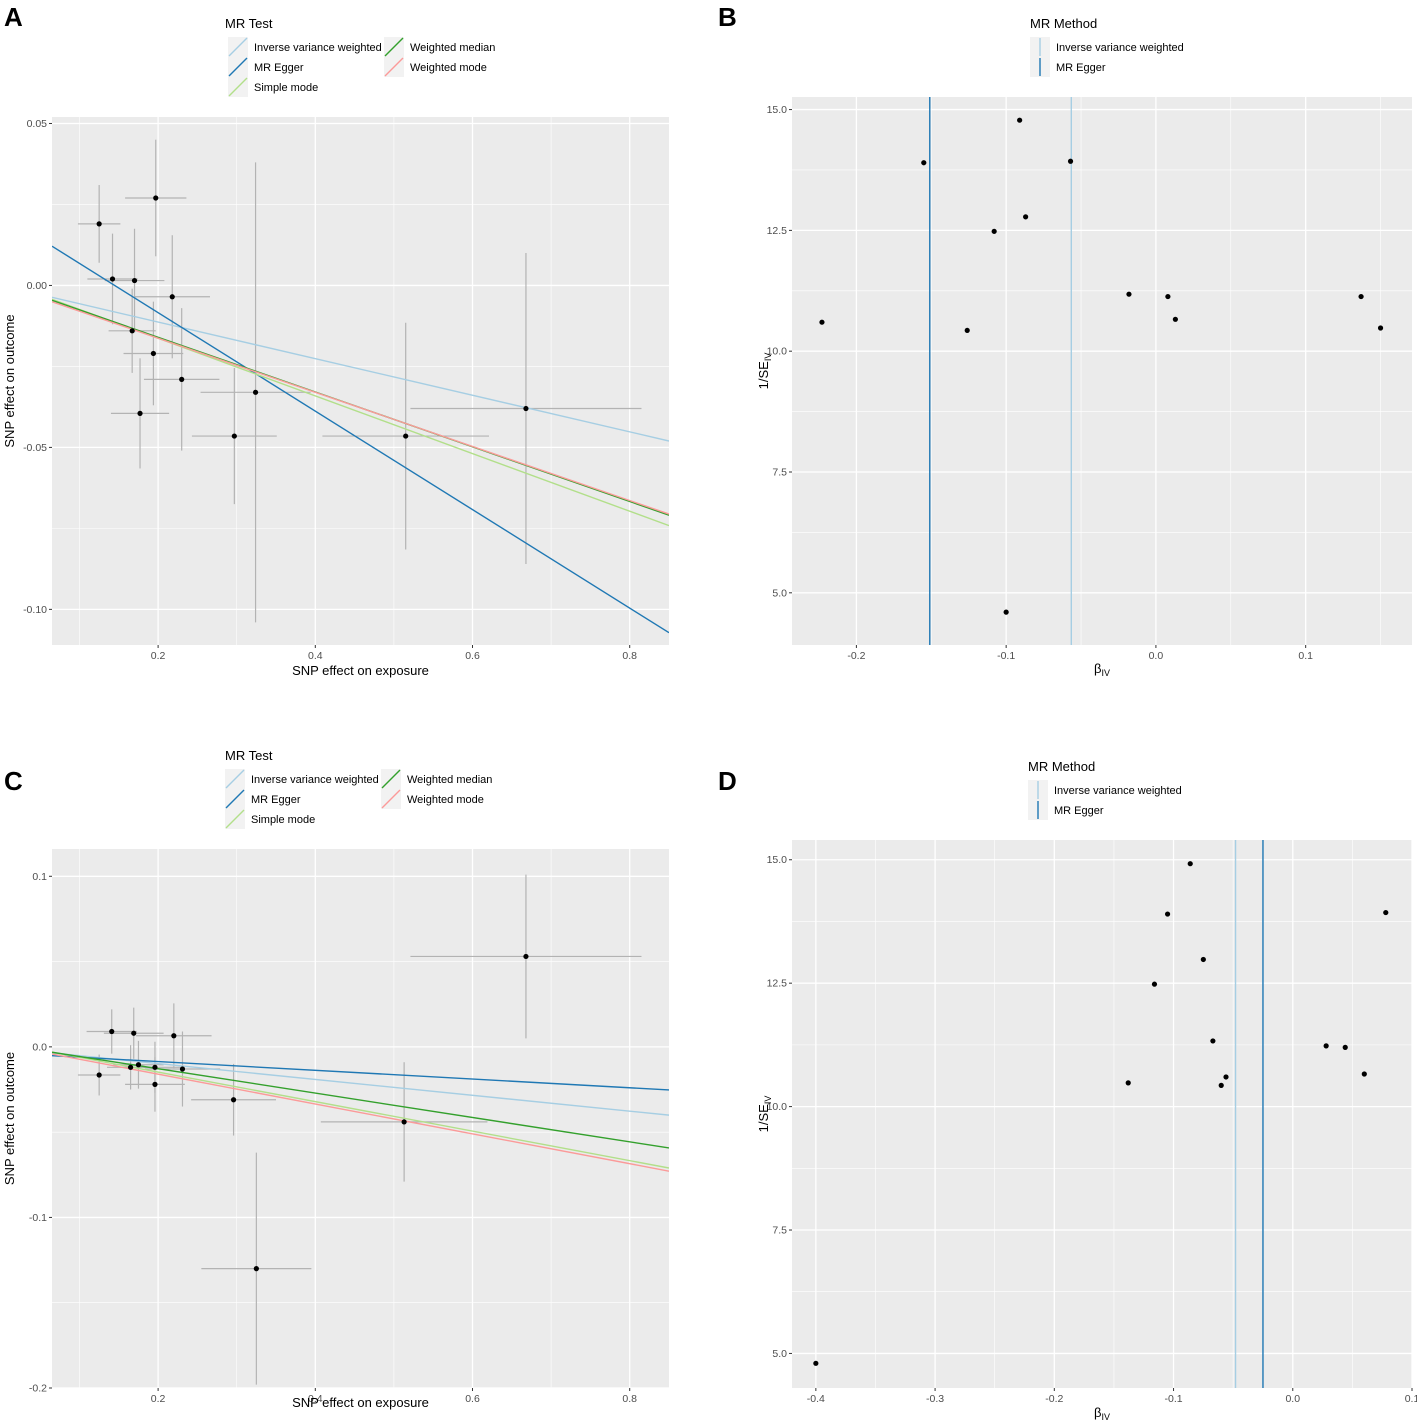 Image resolution: width=1417 pixels, height=1421 pixels. I want to click on y-tick-label: 5.0, so click(779, 1354).